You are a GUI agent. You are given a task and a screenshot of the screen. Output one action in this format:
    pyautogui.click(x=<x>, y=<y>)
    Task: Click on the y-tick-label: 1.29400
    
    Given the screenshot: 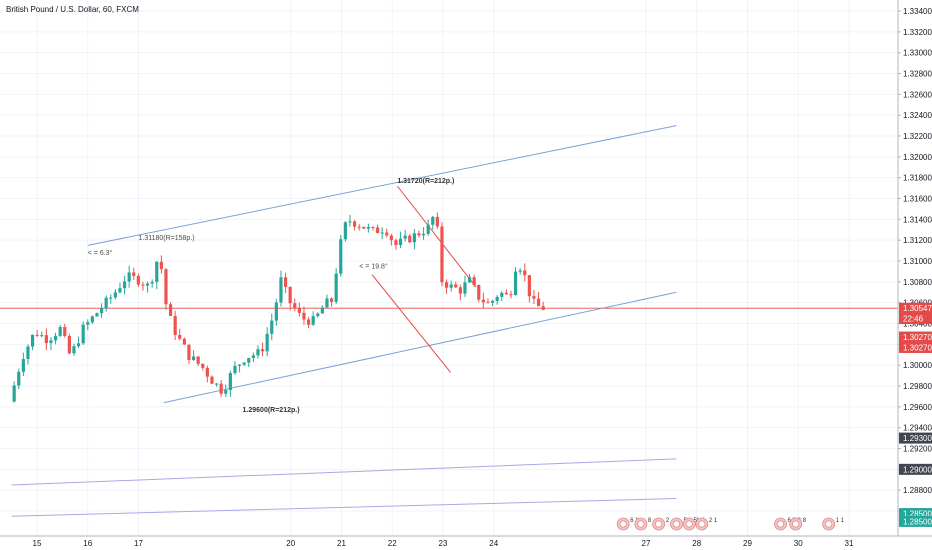 What is the action you would take?
    pyautogui.click(x=917, y=428)
    